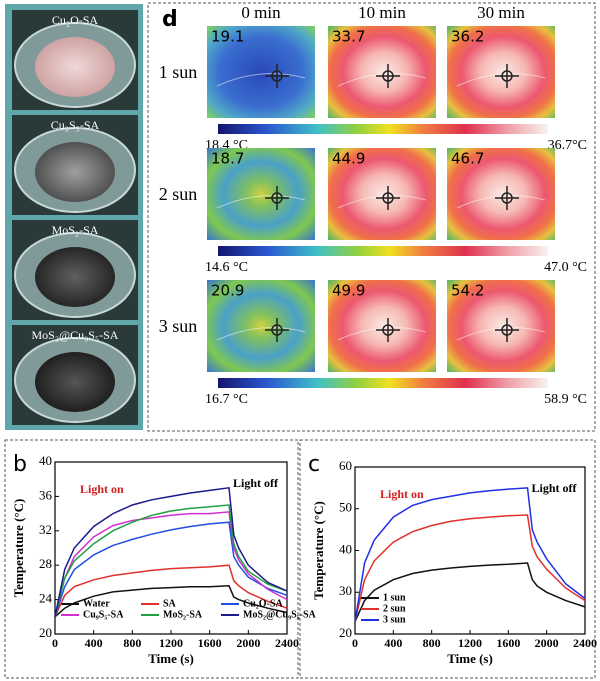 This screenshot has width=600, height=681. Describe the element at coordinates (382, 12) in the screenshot. I see `column-label: 10 min` at that location.